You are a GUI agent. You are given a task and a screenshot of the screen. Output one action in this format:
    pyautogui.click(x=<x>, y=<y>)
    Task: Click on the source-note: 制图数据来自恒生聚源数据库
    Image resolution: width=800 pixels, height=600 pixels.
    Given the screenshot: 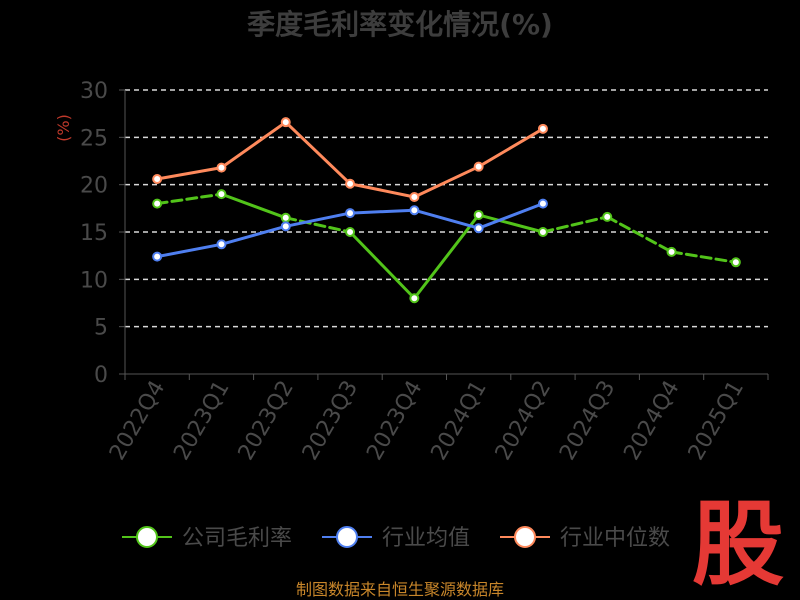 What is the action you would take?
    pyautogui.click(x=400, y=589)
    